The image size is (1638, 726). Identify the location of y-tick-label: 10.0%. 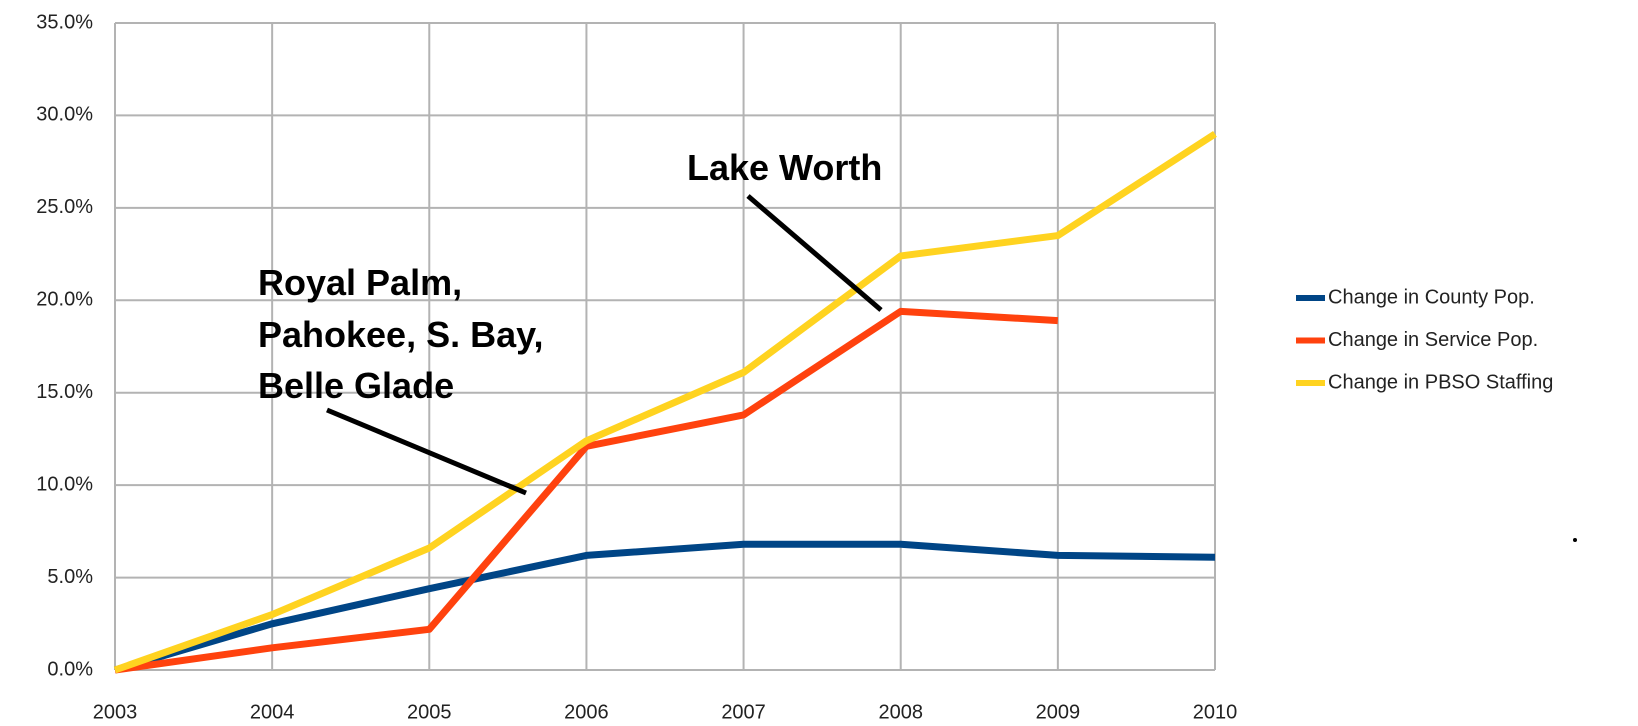
(64, 484).